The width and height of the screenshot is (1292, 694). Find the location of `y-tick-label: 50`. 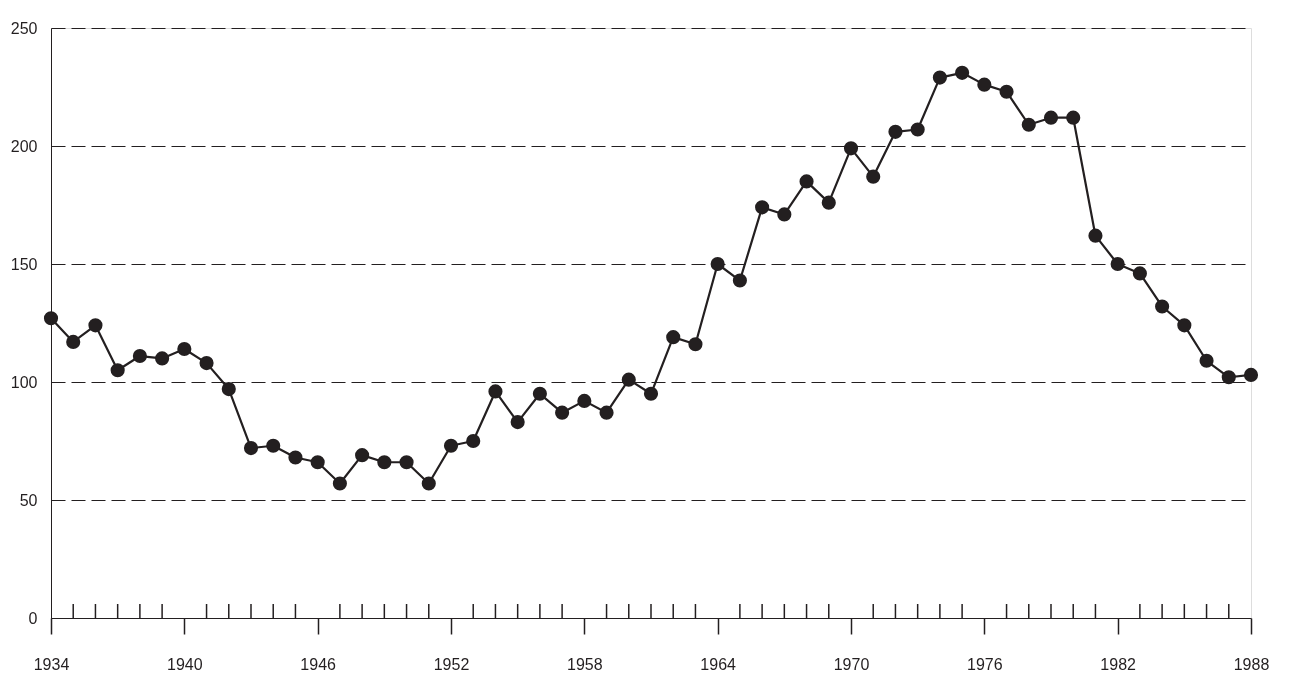

y-tick-label: 50 is located at coordinates (28, 500).